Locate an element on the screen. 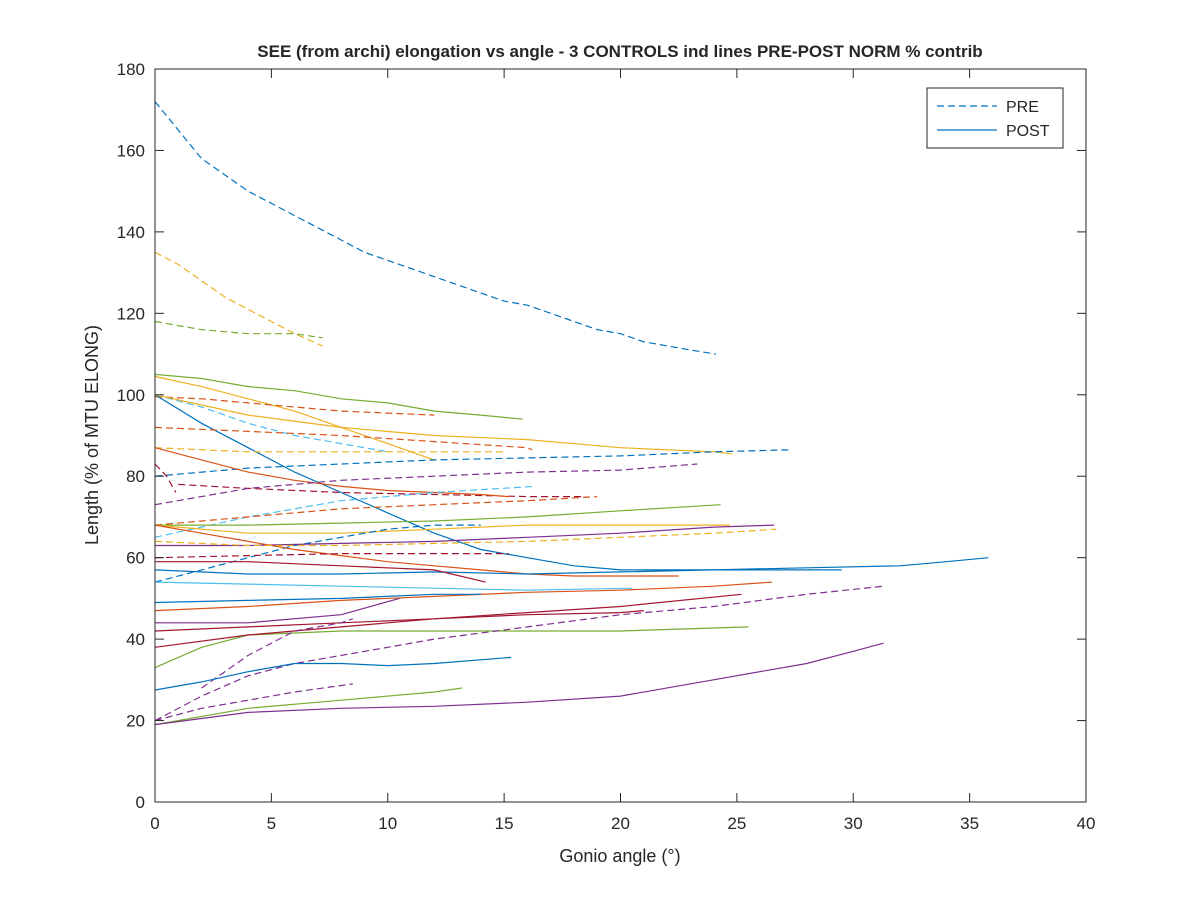  x-tick-label: 20 is located at coordinates (620, 823).